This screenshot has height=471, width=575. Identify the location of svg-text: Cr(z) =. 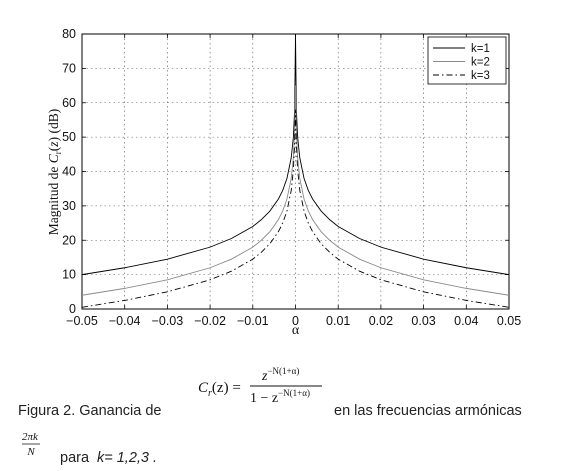
(219, 389).